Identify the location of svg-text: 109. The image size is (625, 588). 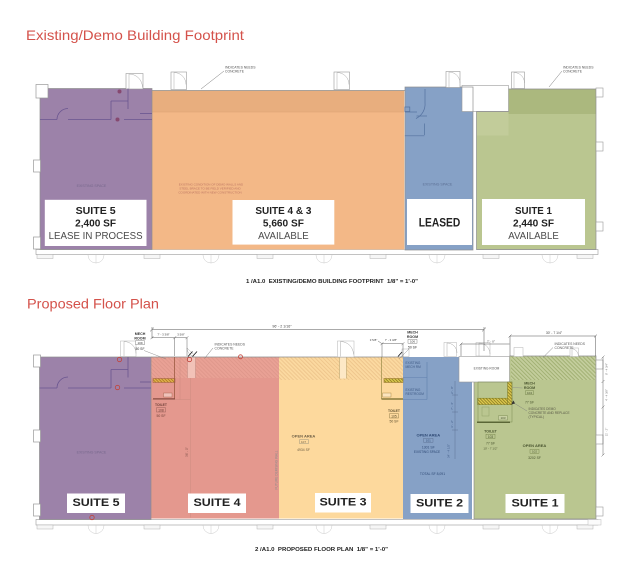
(139, 343).